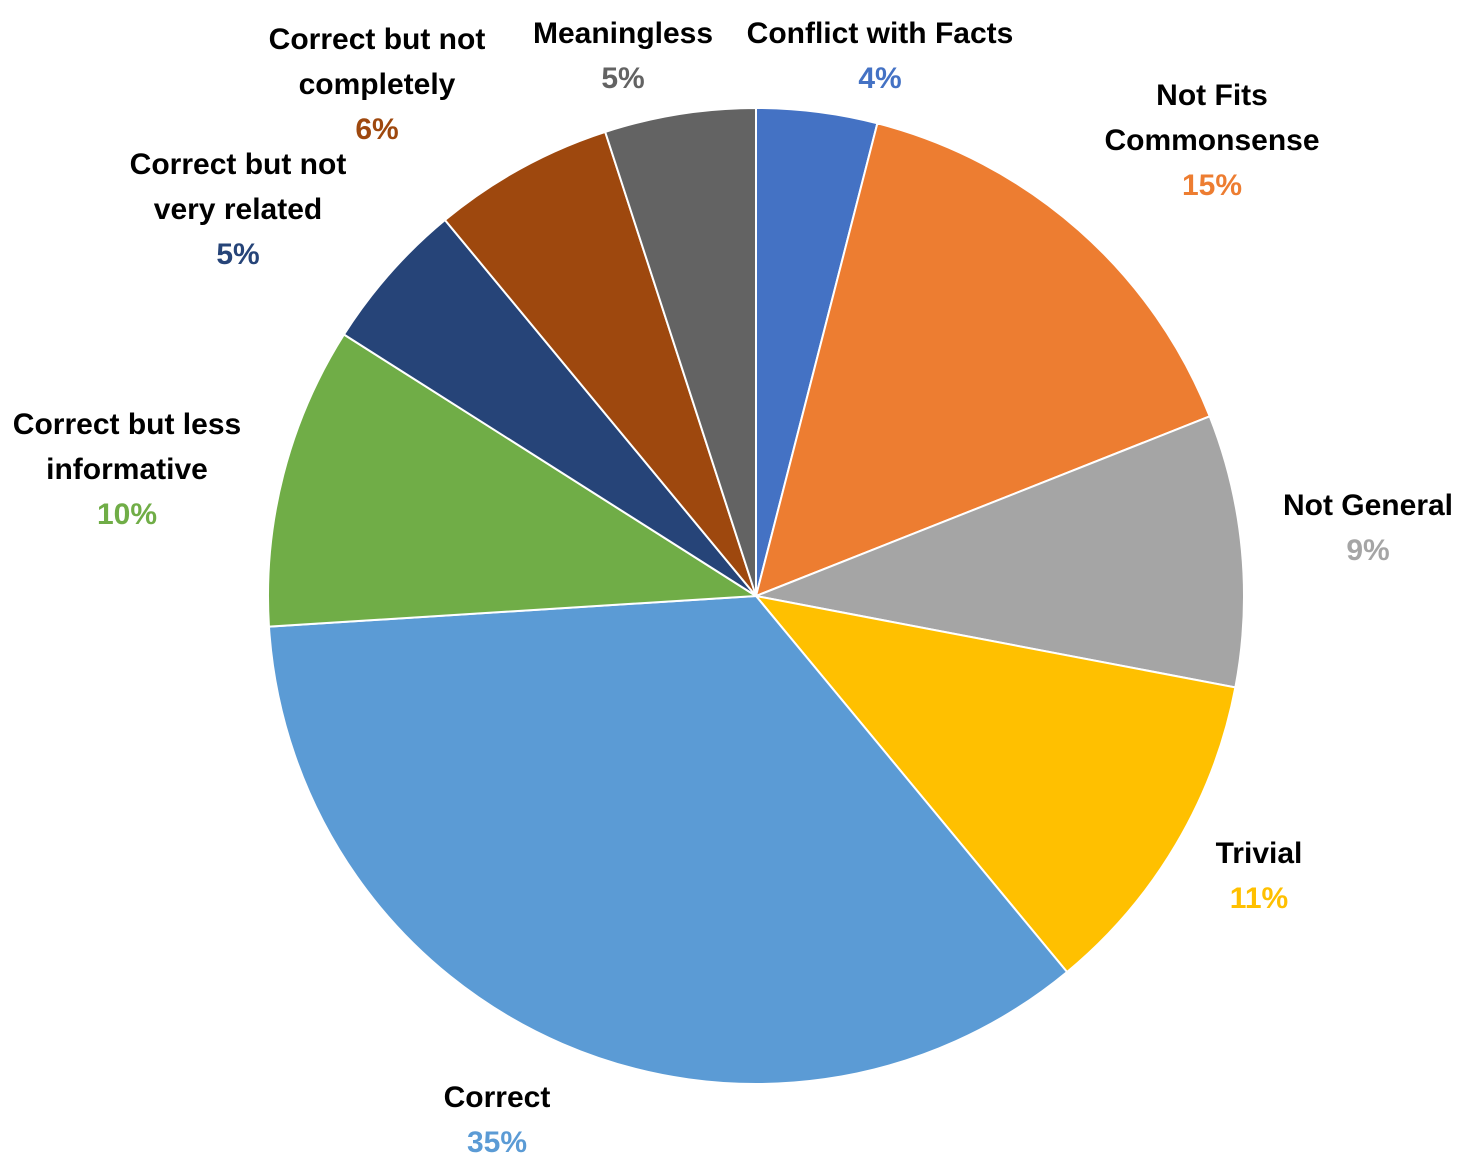  What do you see at coordinates (1211, 118) in the screenshot?
I see `slice-label-not-fits-commonsense: Not Fits Commonsense` at bounding box center [1211, 118].